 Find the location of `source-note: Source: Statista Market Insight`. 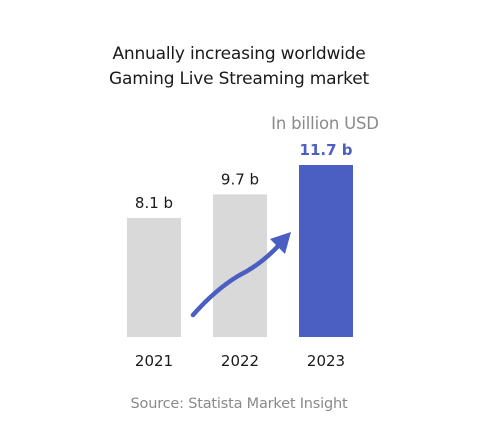

source-note: Source: Statista Market Insight is located at coordinates (239, 404).